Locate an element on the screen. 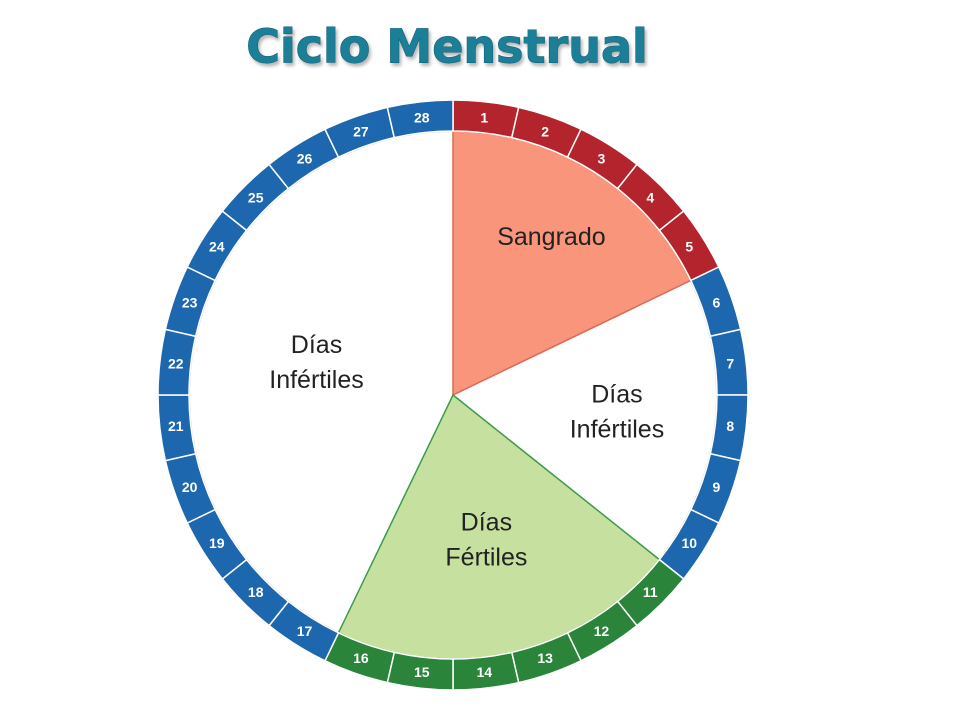  day-segment is located at coordinates (420, 119).